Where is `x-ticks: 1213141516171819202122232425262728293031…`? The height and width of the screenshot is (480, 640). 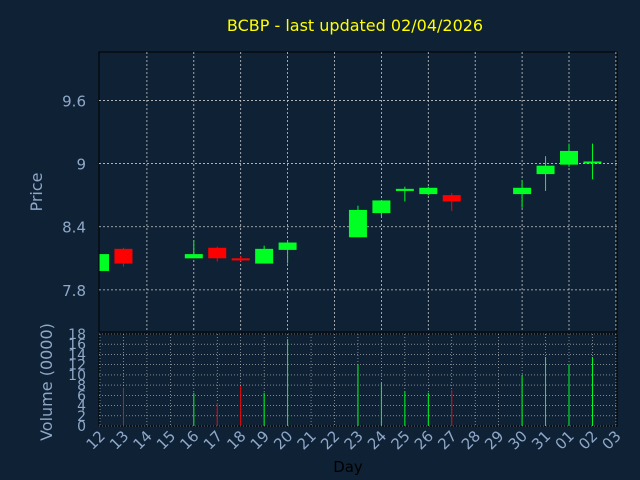 x-ticks: 1213141516171819202122232425262728293031… is located at coordinates (354, 440).